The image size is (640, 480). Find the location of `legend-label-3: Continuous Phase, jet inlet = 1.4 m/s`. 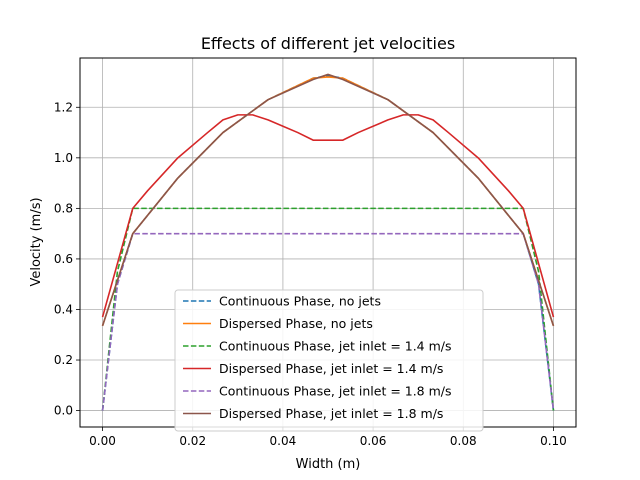

legend-label-3: Continuous Phase, jet inlet = 1.4 m/s is located at coordinates (335, 346).